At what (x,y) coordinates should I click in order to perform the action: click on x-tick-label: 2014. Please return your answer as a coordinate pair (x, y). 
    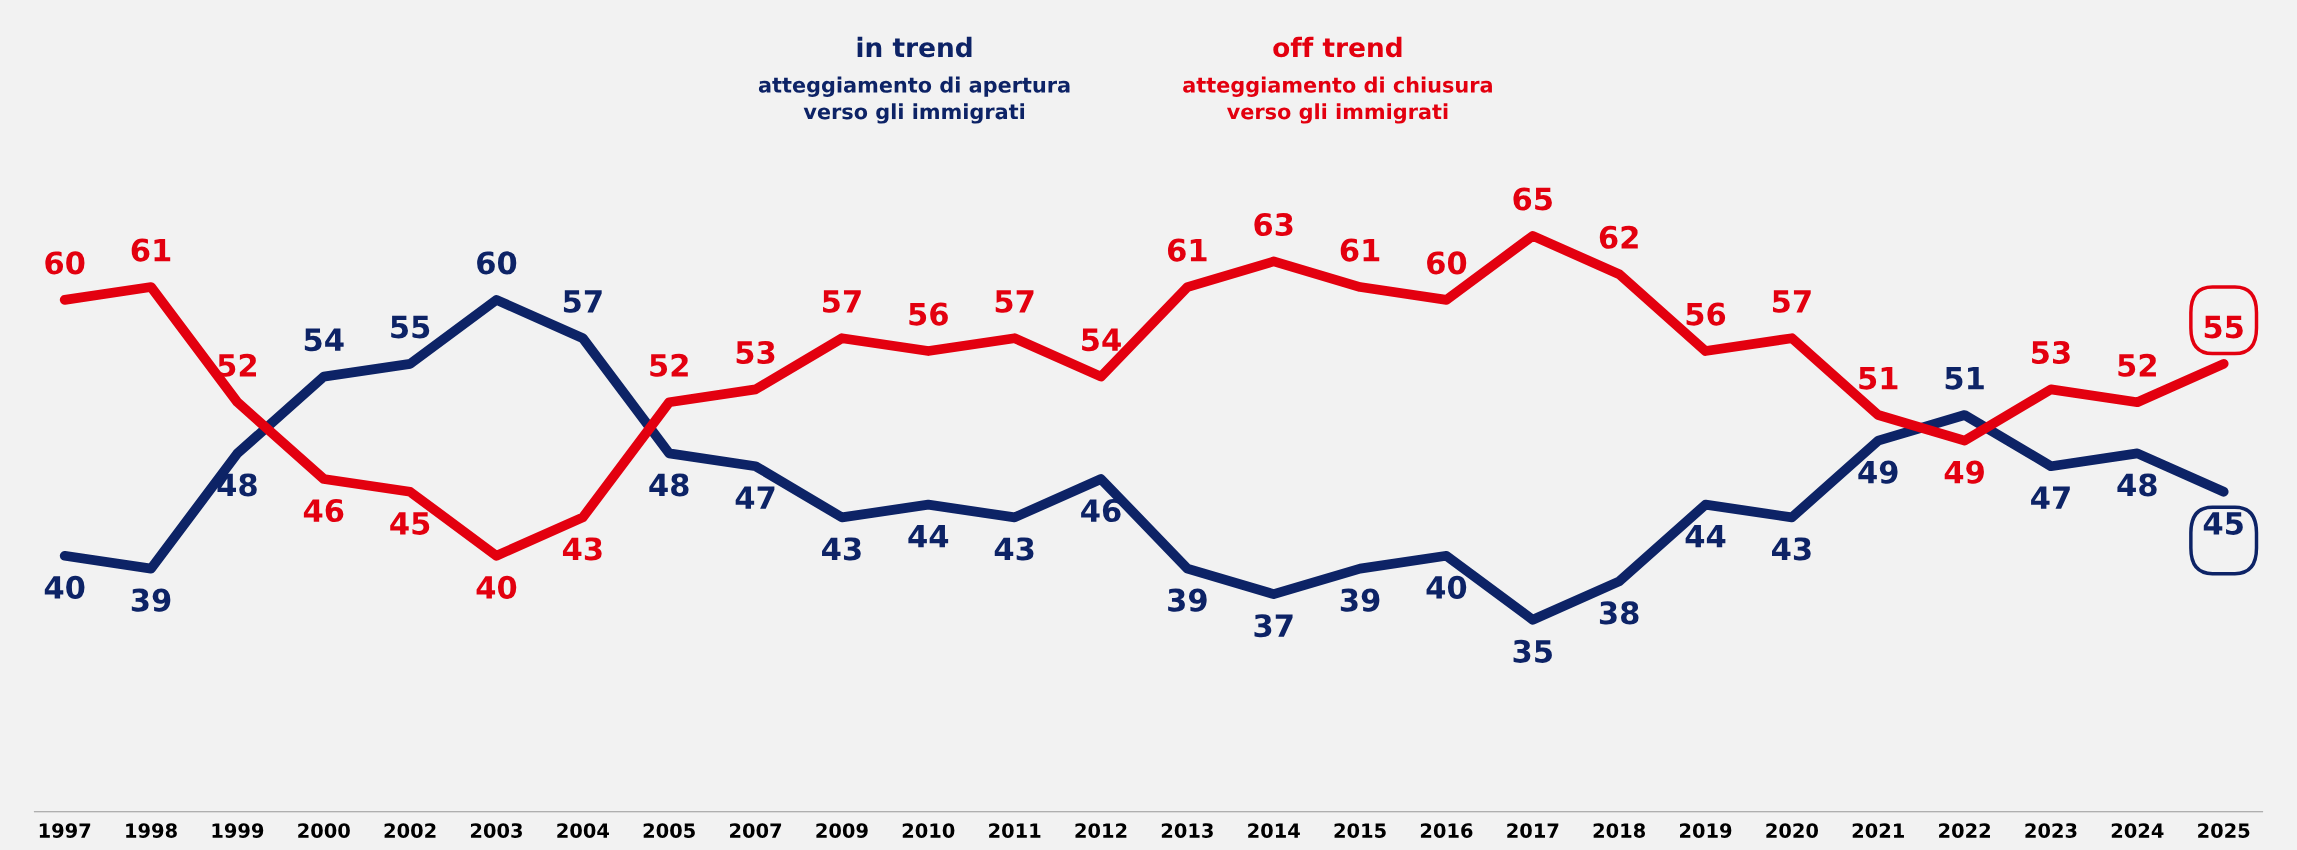
    Looking at the image, I should click on (1274, 830).